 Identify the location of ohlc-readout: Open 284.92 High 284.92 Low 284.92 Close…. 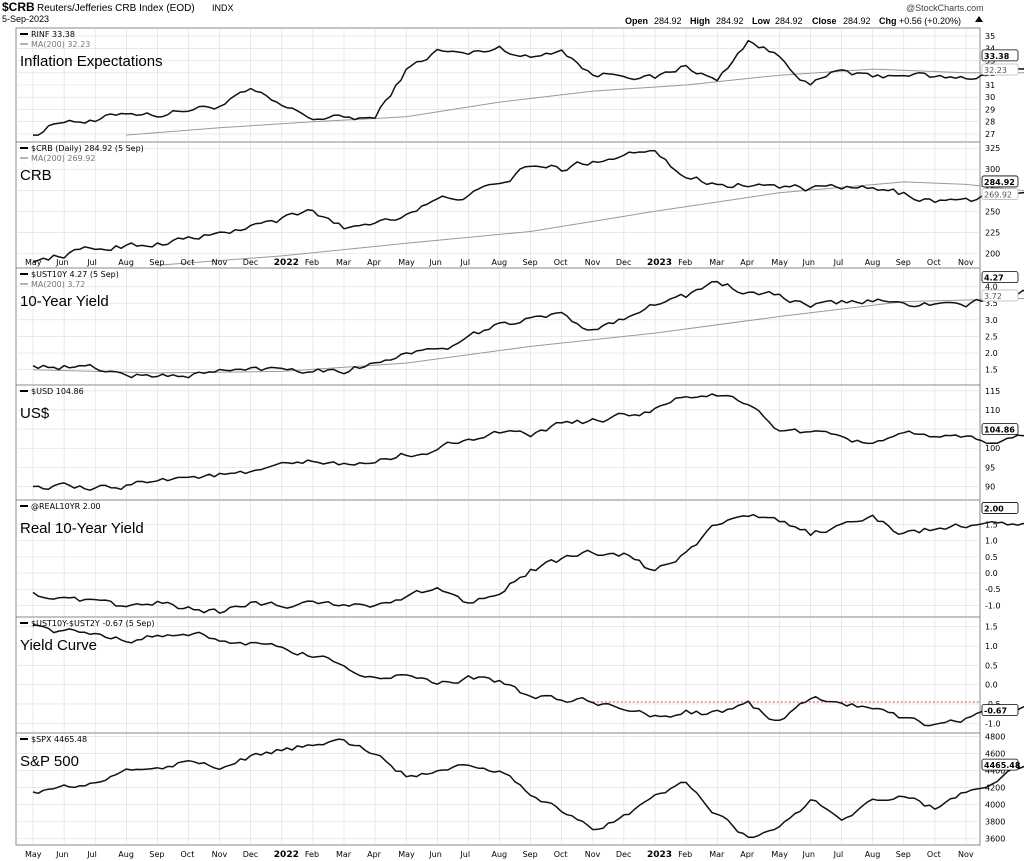
(804, 21).